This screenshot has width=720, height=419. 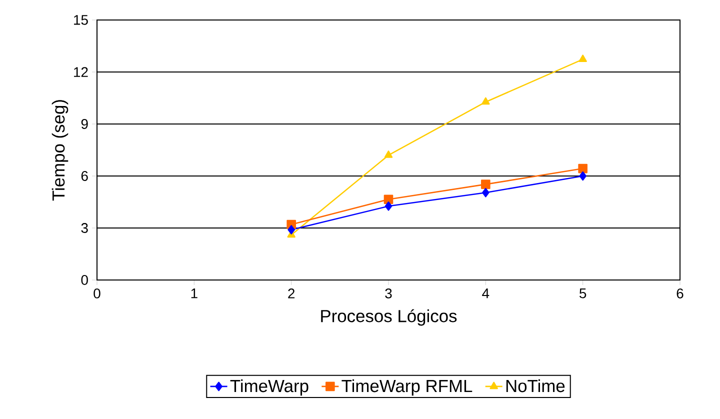 I want to click on x-tick-label: 3, so click(x=388, y=293).